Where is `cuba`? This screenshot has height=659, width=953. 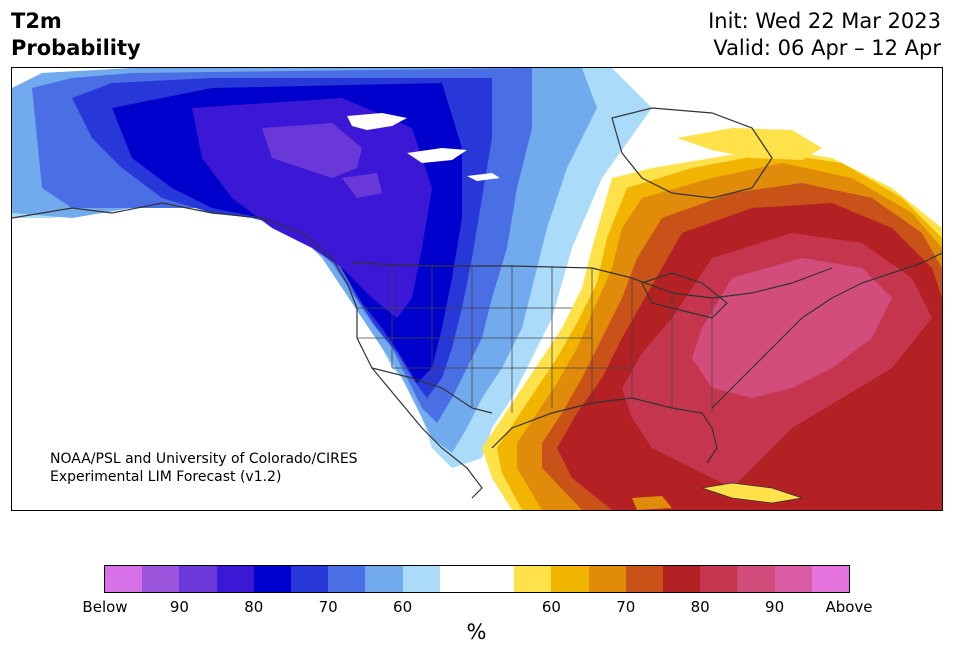 cuba is located at coordinates (752, 493).